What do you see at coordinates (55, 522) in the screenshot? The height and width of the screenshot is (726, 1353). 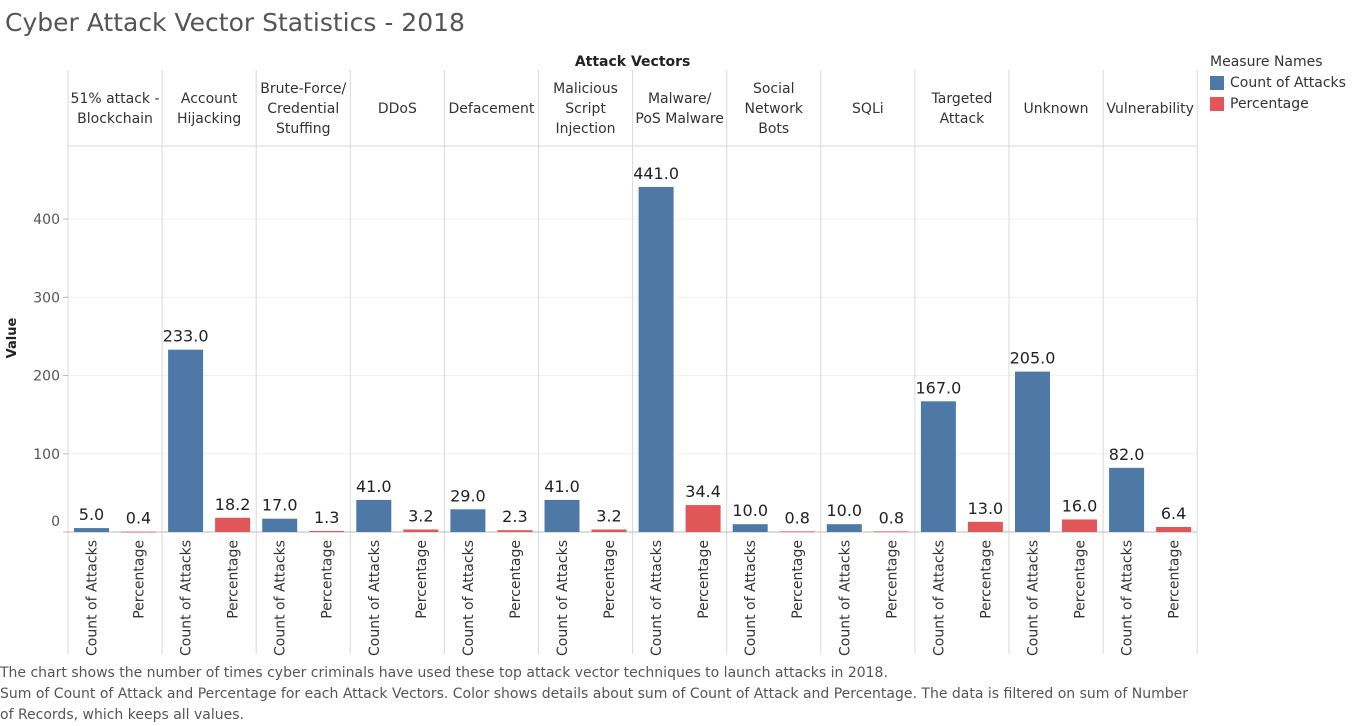 I see `y-tick-label: 0` at bounding box center [55, 522].